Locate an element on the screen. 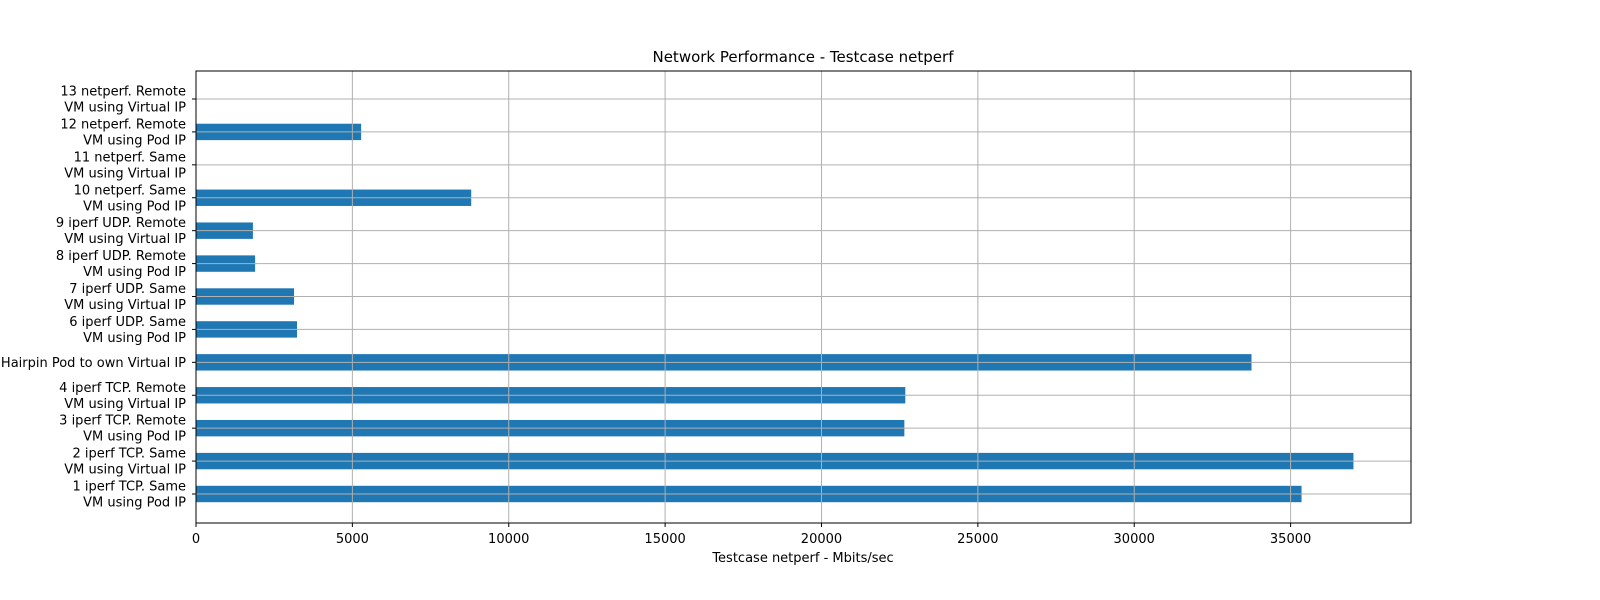 The width and height of the screenshot is (1600, 600). x-tick-label: 20000 is located at coordinates (821, 539).